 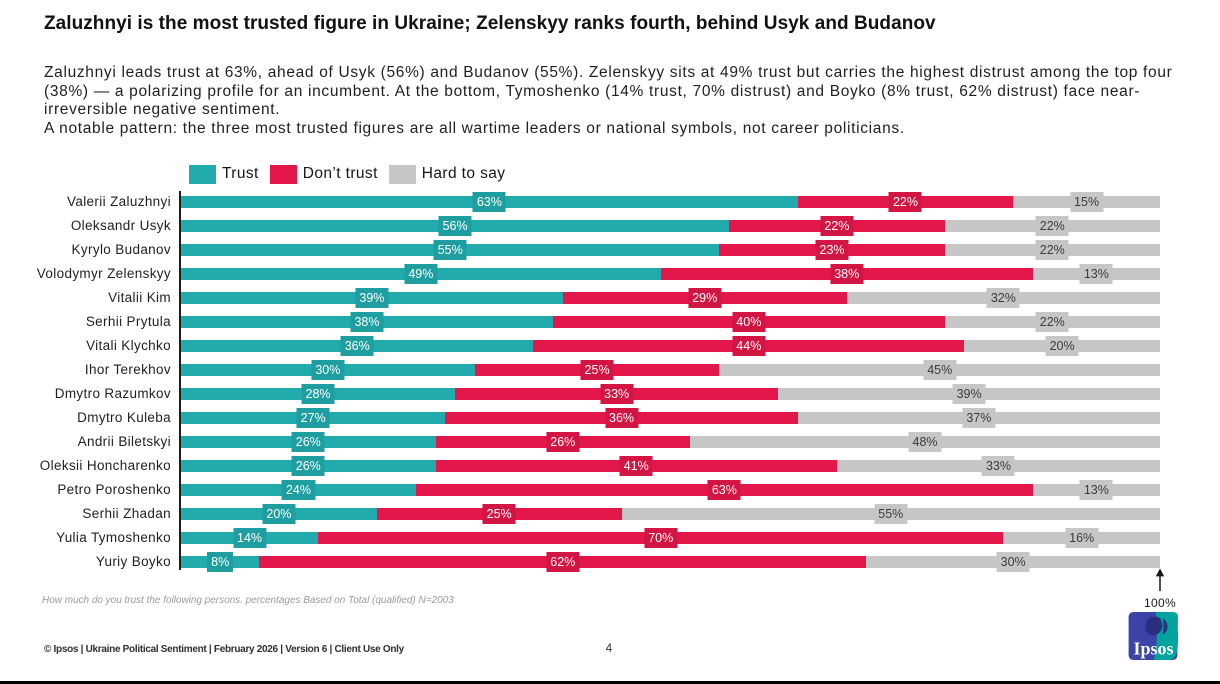 What do you see at coordinates (455, 226) in the screenshot?
I see `value-label-trust: 56%` at bounding box center [455, 226].